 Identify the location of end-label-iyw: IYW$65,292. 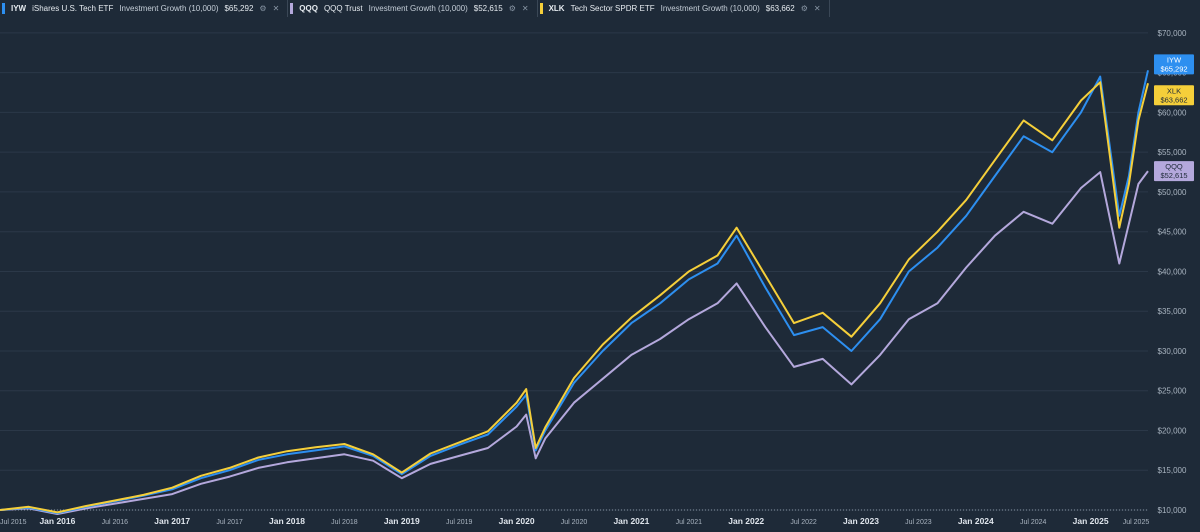
(1174, 64).